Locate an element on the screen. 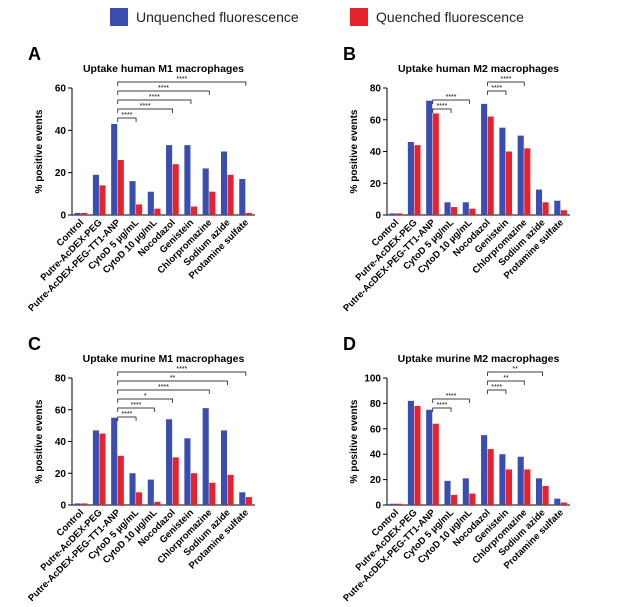 This screenshot has width=629, height=607. legend-swatch is located at coordinates (119, 17).